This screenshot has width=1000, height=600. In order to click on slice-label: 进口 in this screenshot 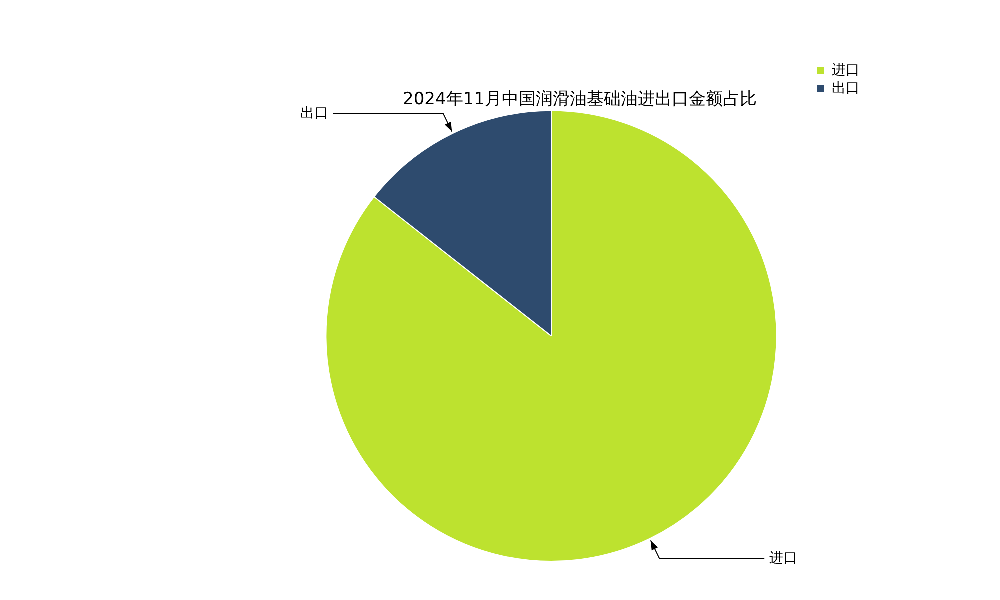, I will do `click(784, 558)`.